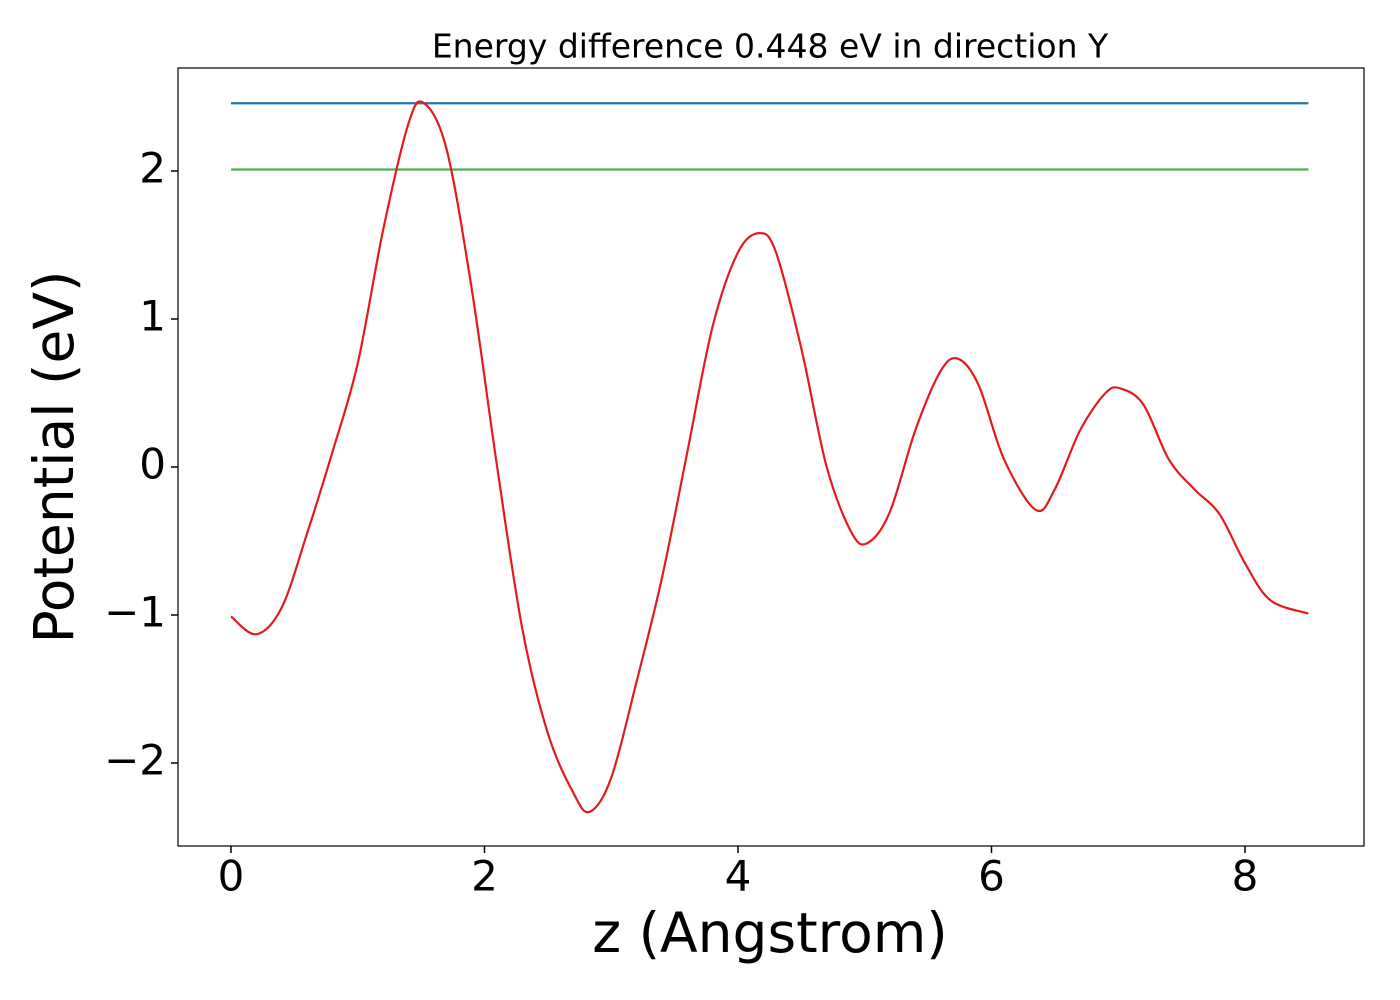 This screenshot has width=1400, height=1000. What do you see at coordinates (738, 876) in the screenshot?
I see `x-tick-label: 4` at bounding box center [738, 876].